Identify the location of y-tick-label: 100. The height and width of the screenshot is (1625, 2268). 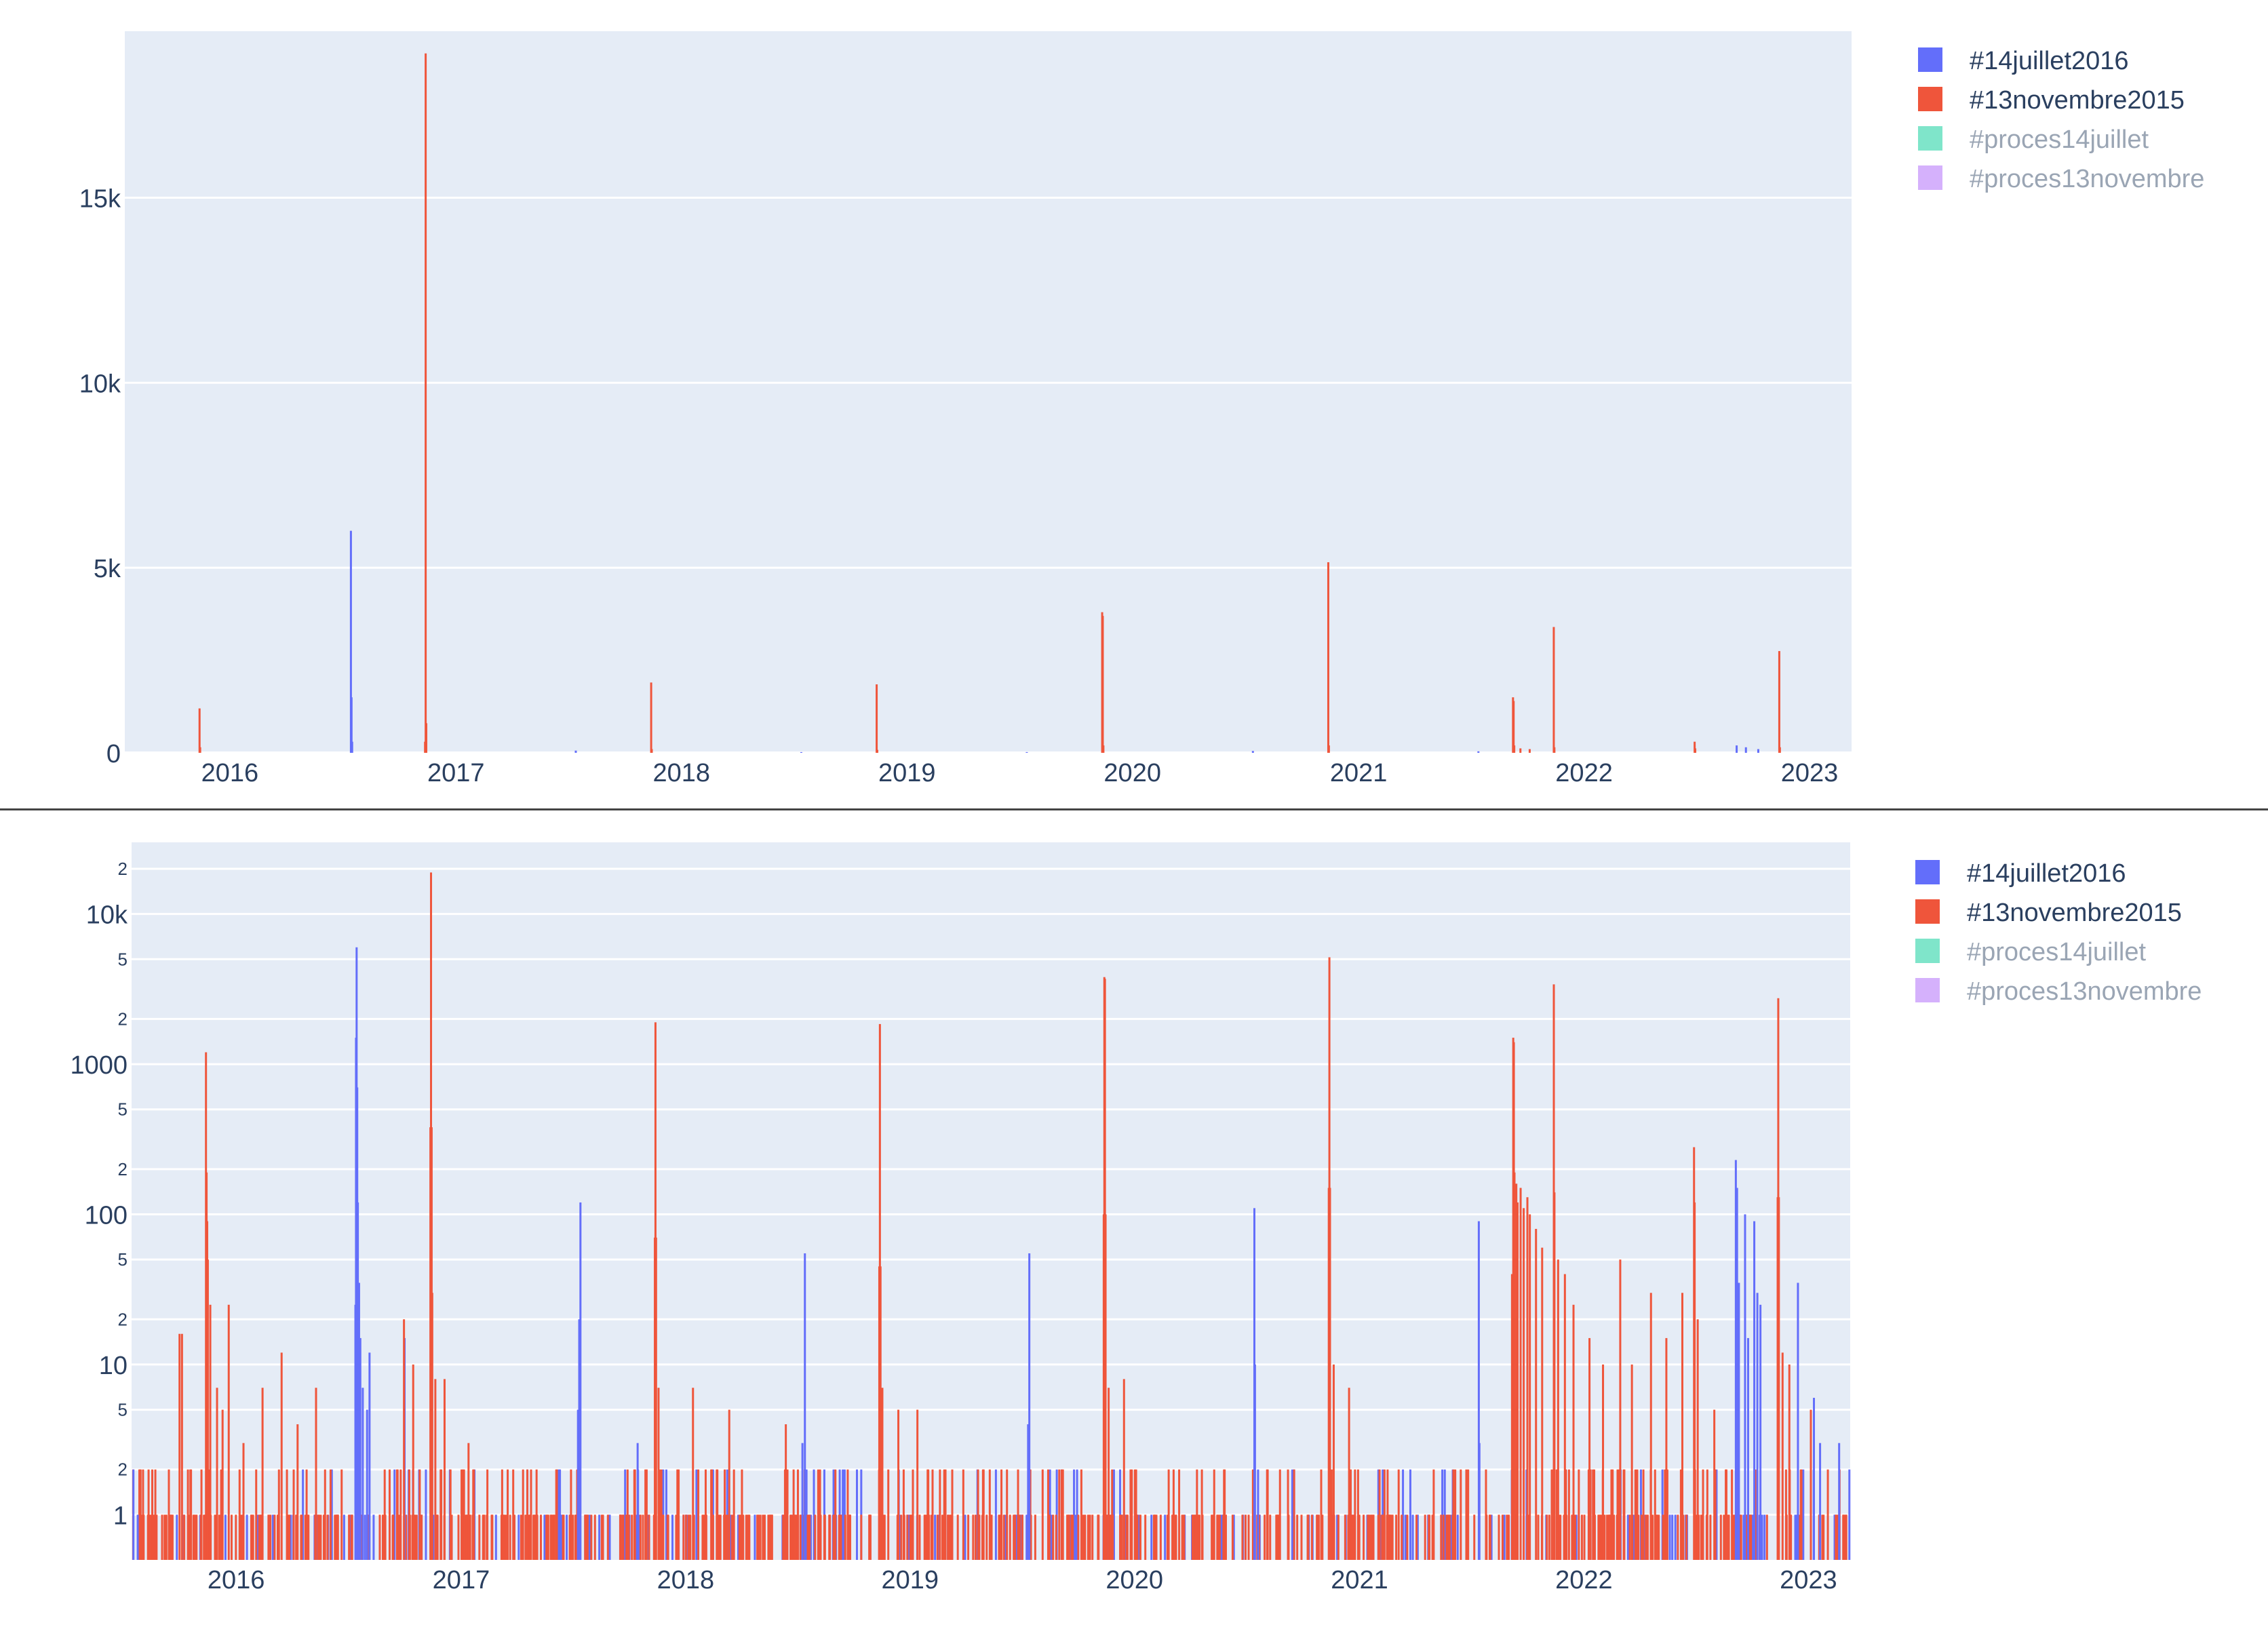
(106, 1215).